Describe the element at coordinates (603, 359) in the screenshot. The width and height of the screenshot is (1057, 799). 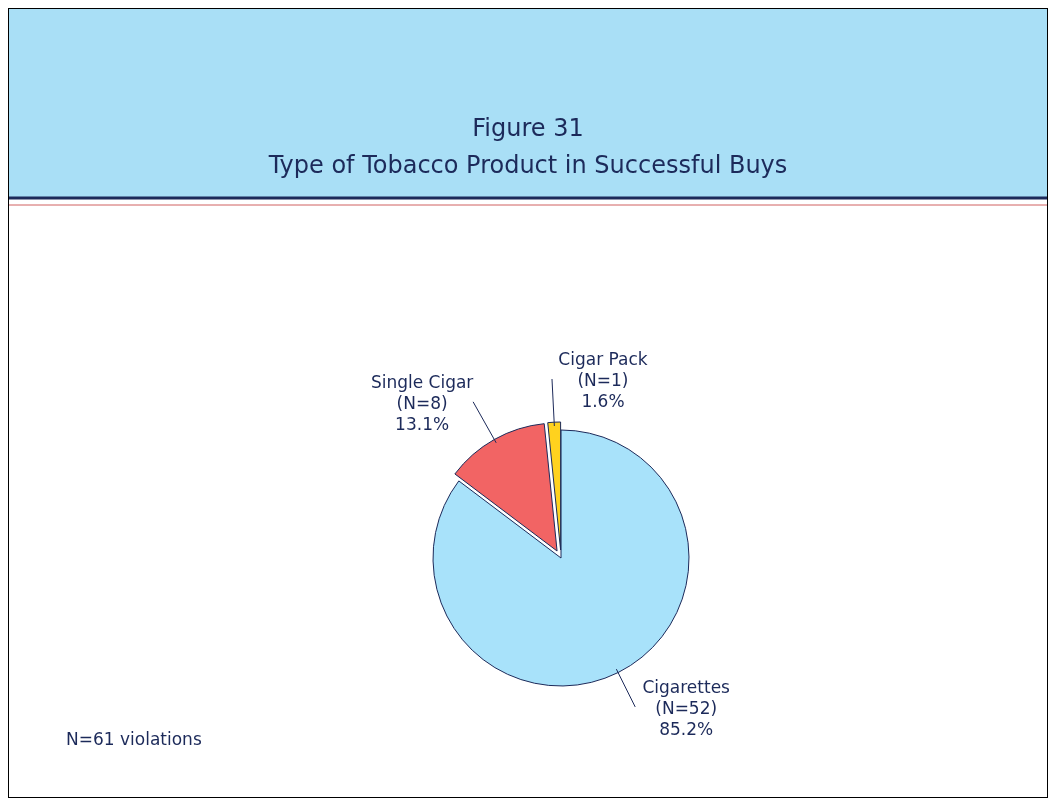
I see `slice-label: Cigar Pack` at that location.